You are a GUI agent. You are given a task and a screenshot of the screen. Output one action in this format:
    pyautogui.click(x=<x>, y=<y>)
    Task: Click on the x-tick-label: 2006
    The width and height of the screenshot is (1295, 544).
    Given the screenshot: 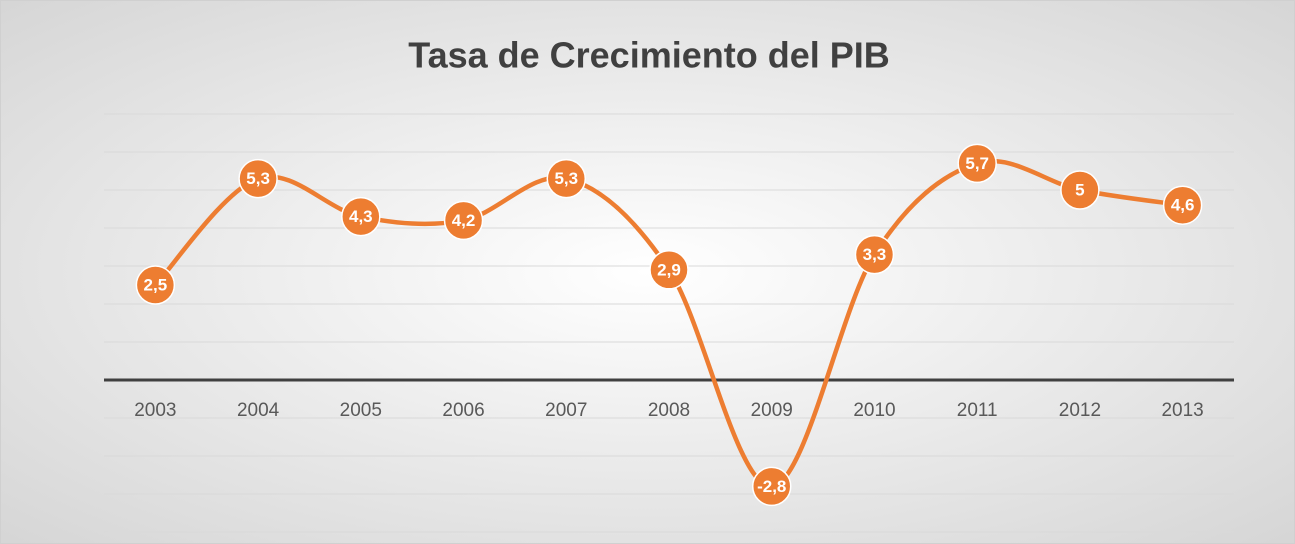 What is the action you would take?
    pyautogui.click(x=463, y=410)
    